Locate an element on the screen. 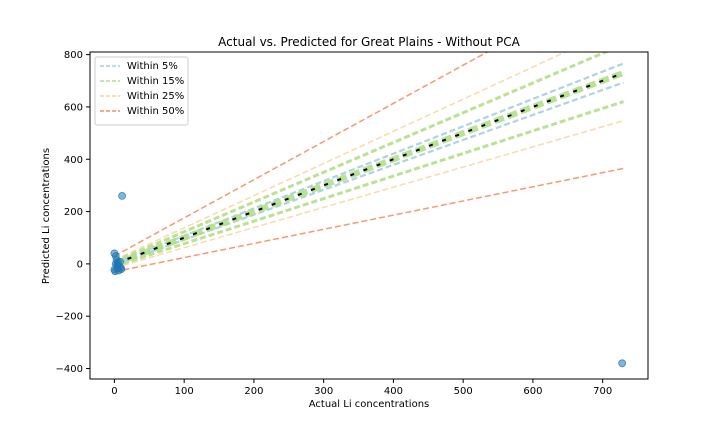 Image resolution: width=720 pixels, height=432 pixels. y-axis-label: Predicted Li concentrations is located at coordinates (46, 216).